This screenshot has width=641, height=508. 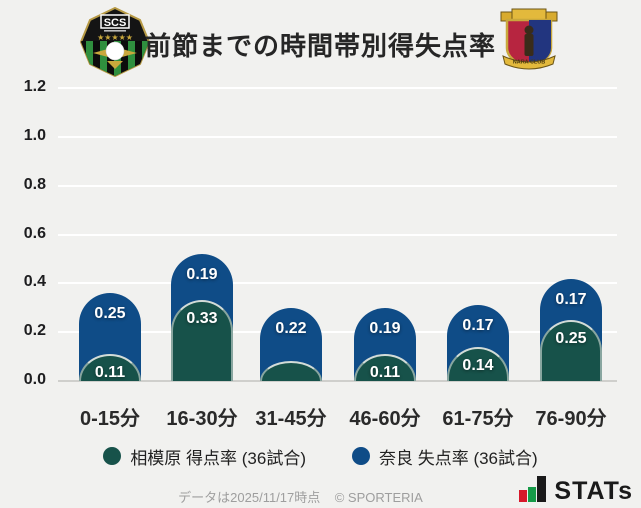 I want to click on y-axis-tick-1.2: 1.2, so click(x=34, y=87).